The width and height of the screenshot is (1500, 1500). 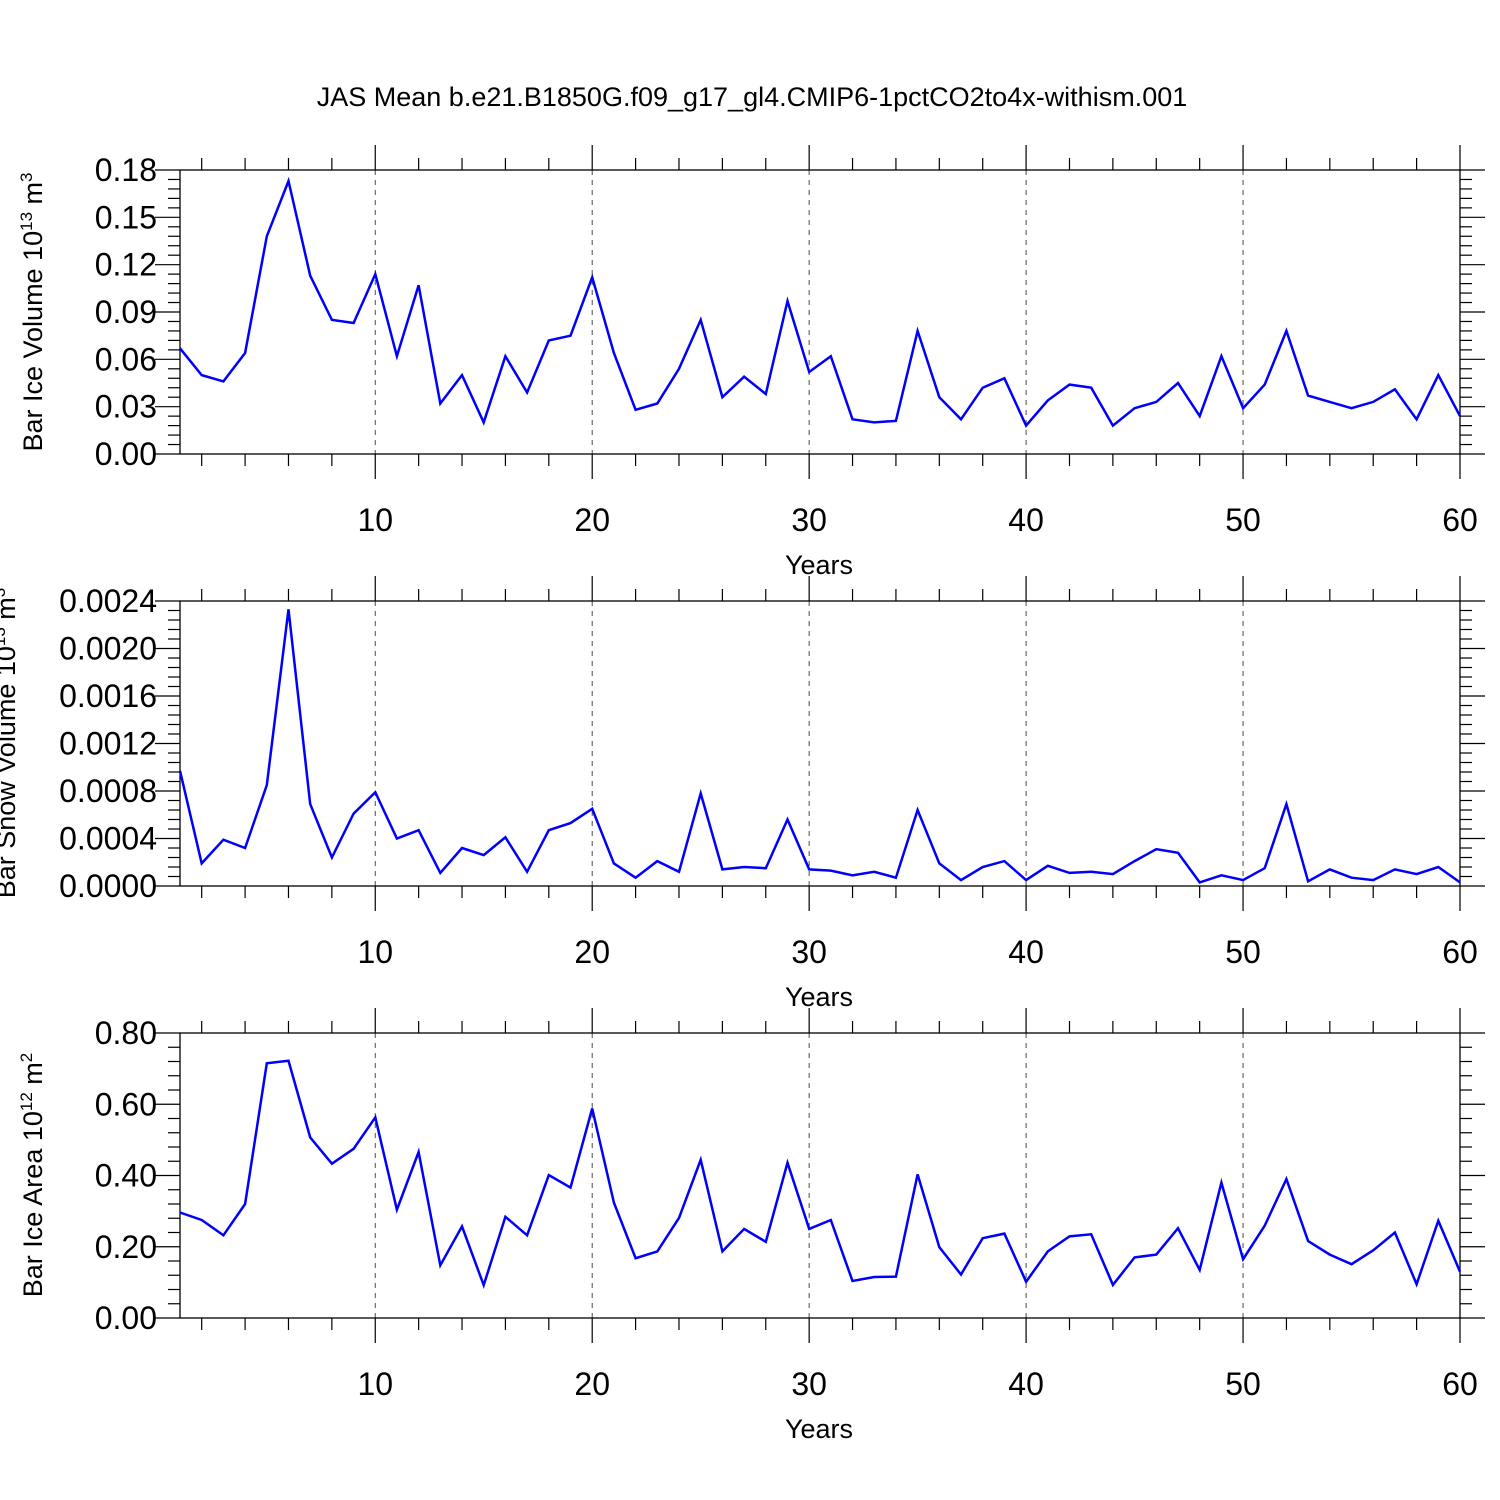 What do you see at coordinates (126, 1247) in the screenshot?
I see `y-tick-label: 0.20` at bounding box center [126, 1247].